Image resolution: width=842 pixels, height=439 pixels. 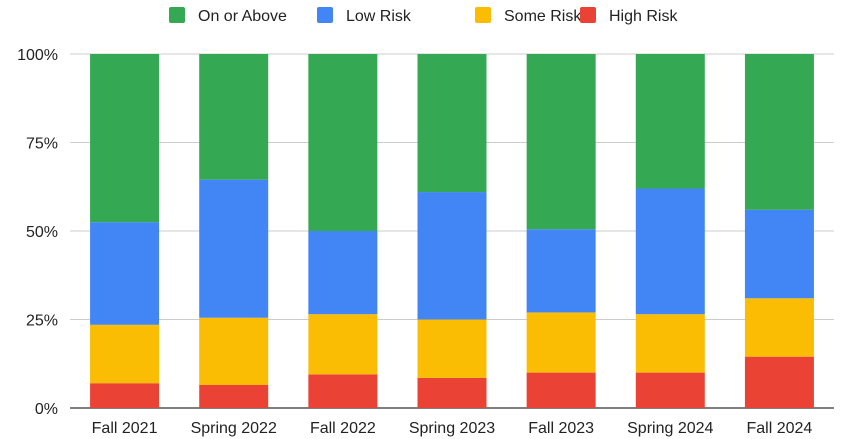 I want to click on legend-swatch-on-or-above, so click(x=177, y=15).